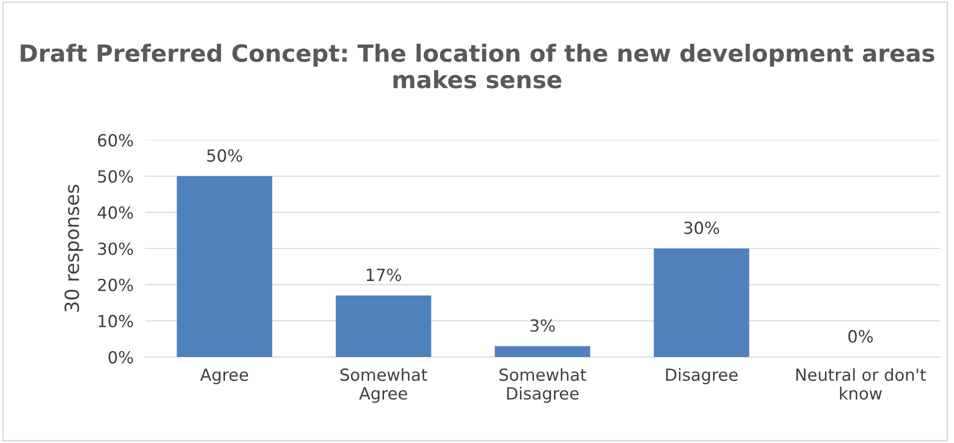  Describe the element at coordinates (860, 336) in the screenshot. I see `data-label: 0%` at that location.